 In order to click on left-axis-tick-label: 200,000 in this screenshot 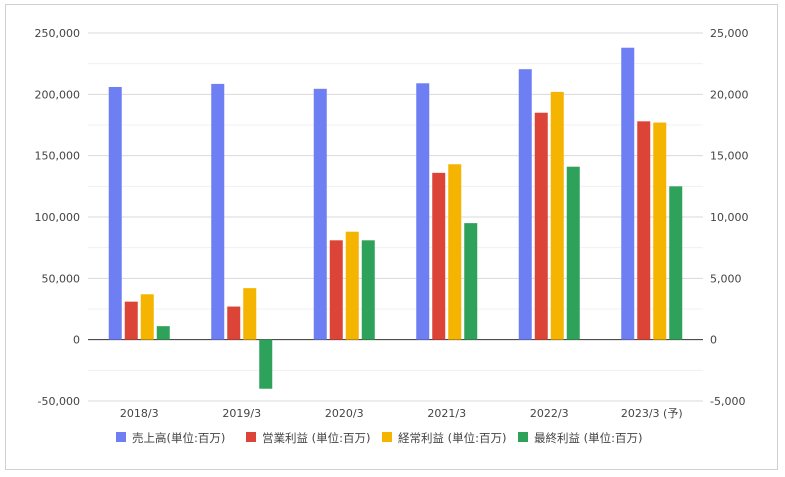, I will do `click(58, 94)`.